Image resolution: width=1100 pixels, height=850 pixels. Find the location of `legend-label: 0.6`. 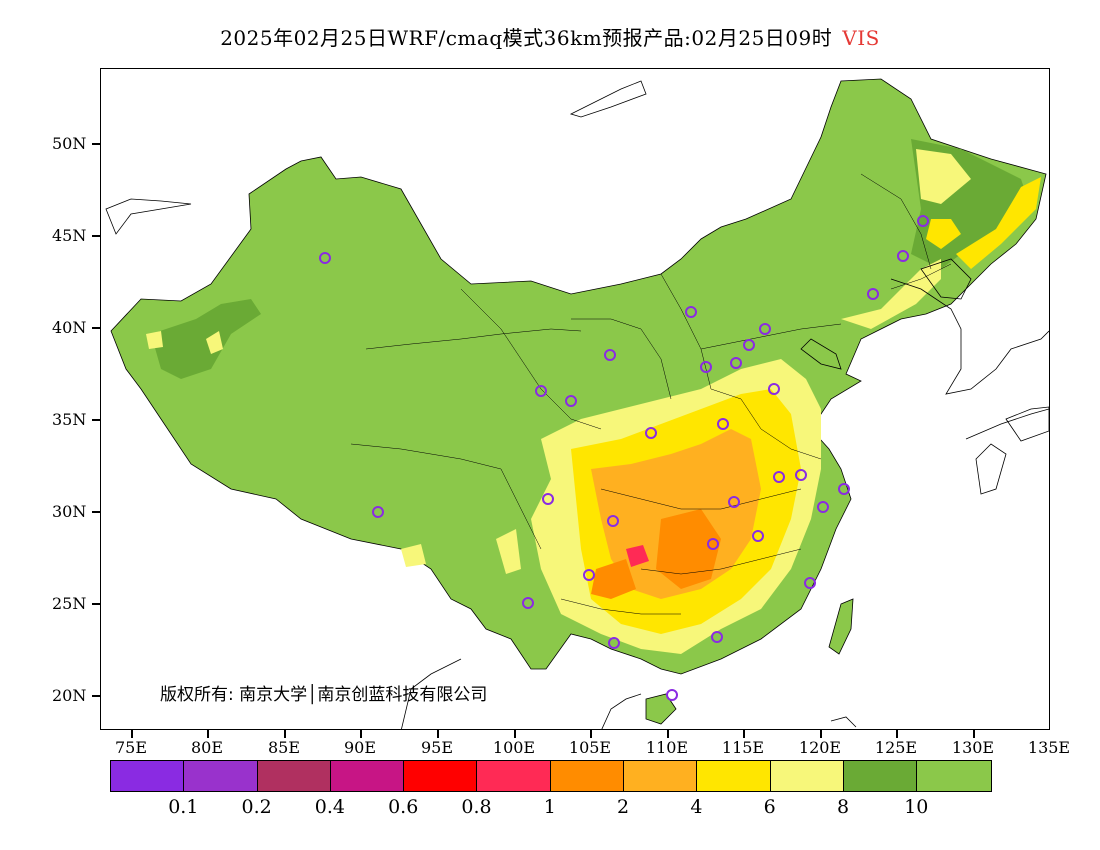

legend-label: 0.6 is located at coordinates (403, 807).